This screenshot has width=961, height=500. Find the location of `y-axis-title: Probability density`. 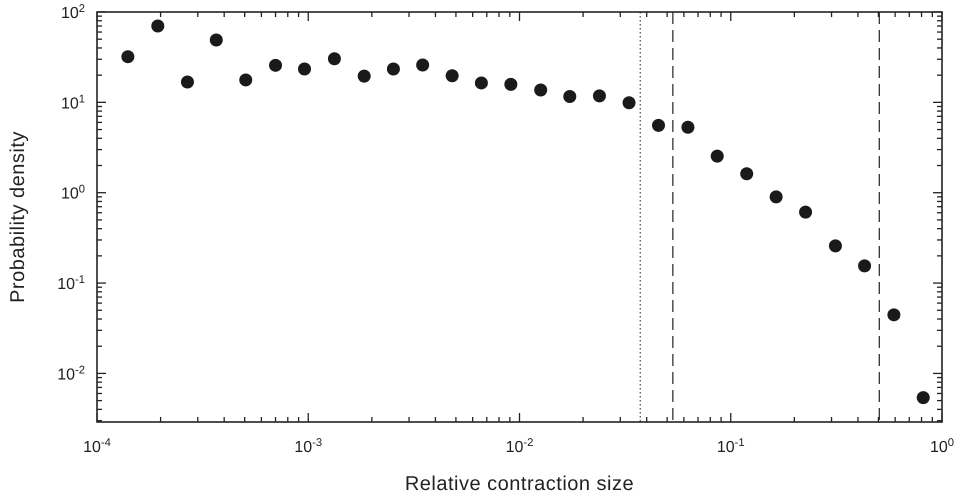

y-axis-title: Probability density is located at coordinates (18, 217).